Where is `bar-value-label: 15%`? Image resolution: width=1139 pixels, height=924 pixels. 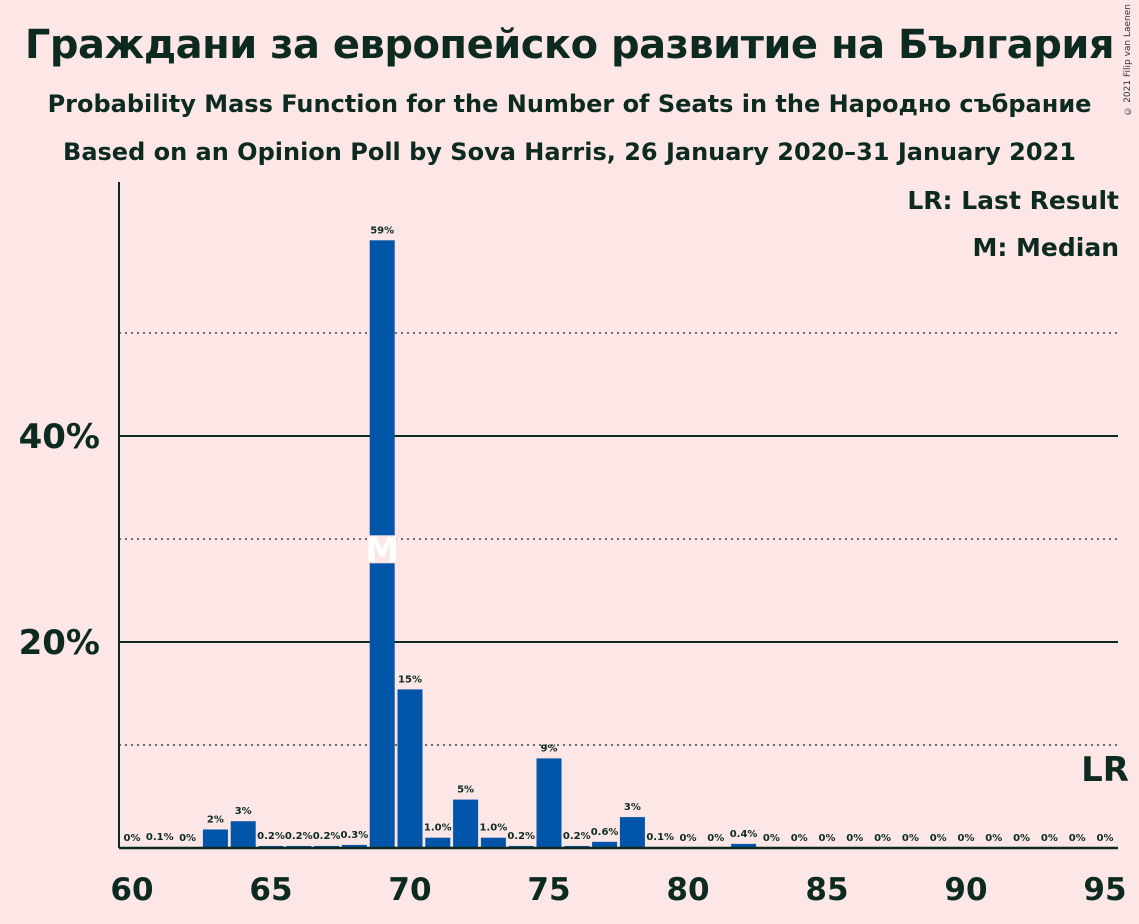 bar-value-label: 15% is located at coordinates (410, 679).